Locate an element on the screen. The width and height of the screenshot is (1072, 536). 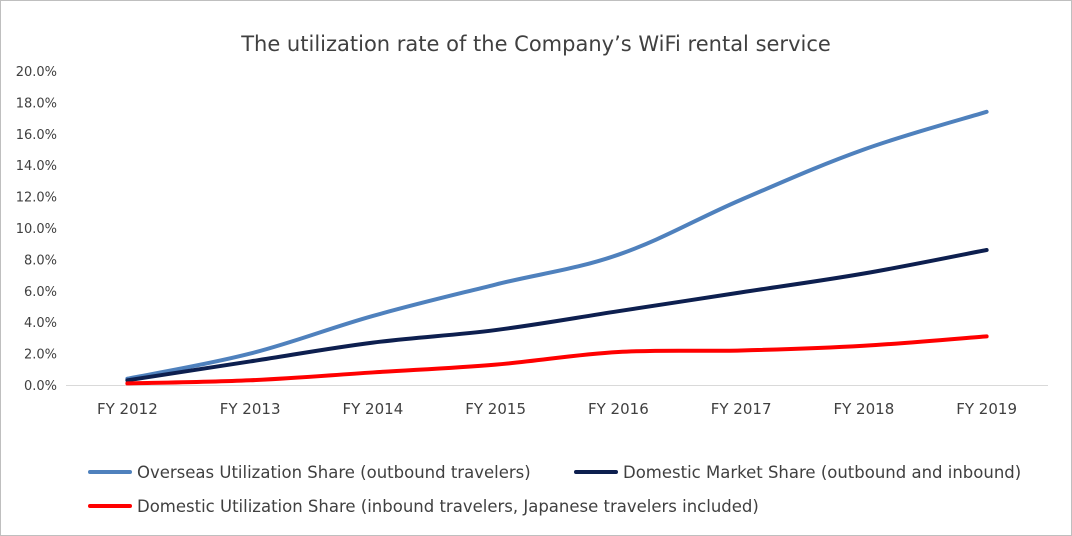
y-tick-label: 20.0% is located at coordinates (36, 72).